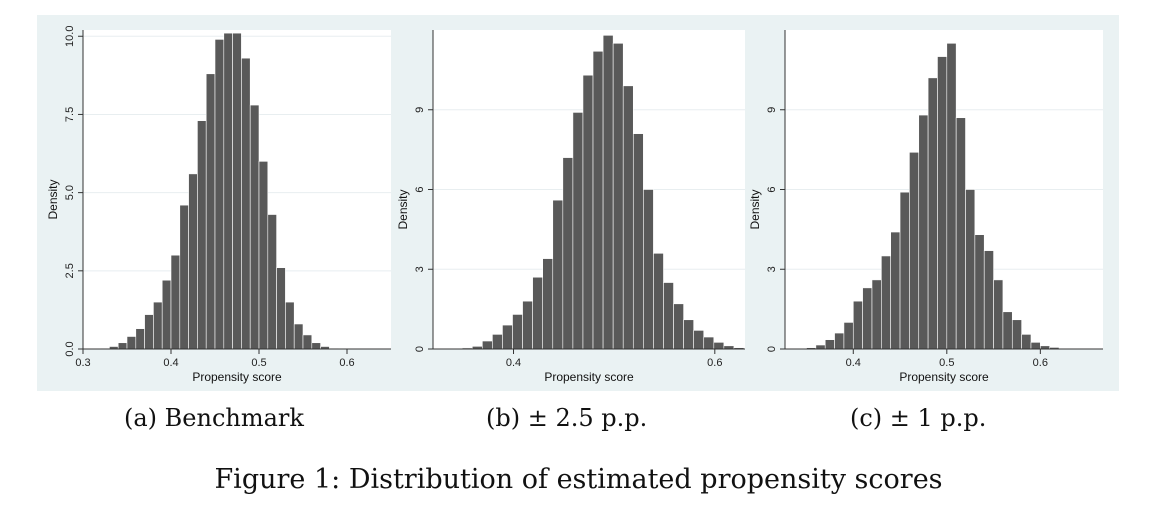  What do you see at coordinates (214, 418) in the screenshot?
I see `caption-benchmark: (a) Benchmark` at bounding box center [214, 418].